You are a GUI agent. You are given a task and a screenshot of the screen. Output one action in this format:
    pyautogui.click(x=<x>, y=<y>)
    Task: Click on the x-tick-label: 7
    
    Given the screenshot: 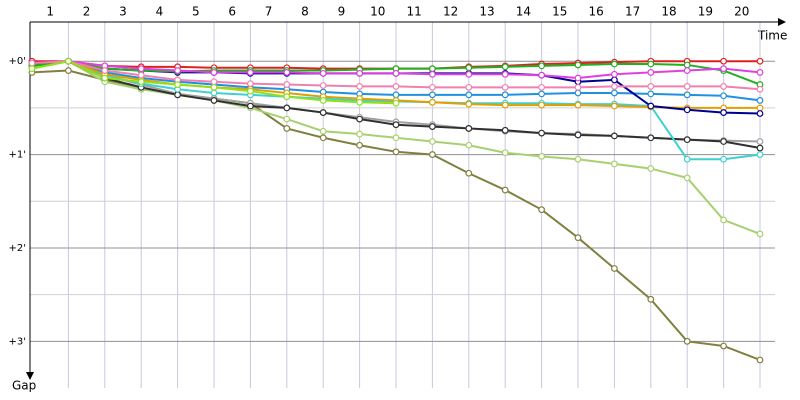 What is the action you would take?
    pyautogui.click(x=269, y=12)
    